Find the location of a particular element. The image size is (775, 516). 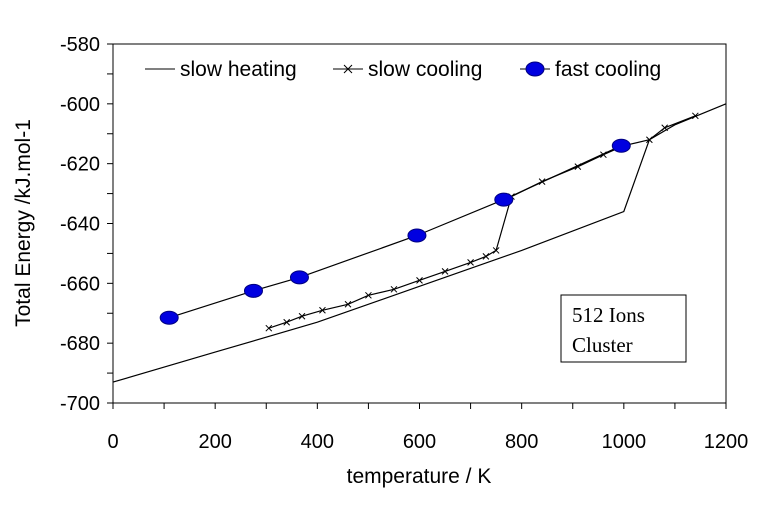

annotation-line-2: Cluster is located at coordinates (602, 345).